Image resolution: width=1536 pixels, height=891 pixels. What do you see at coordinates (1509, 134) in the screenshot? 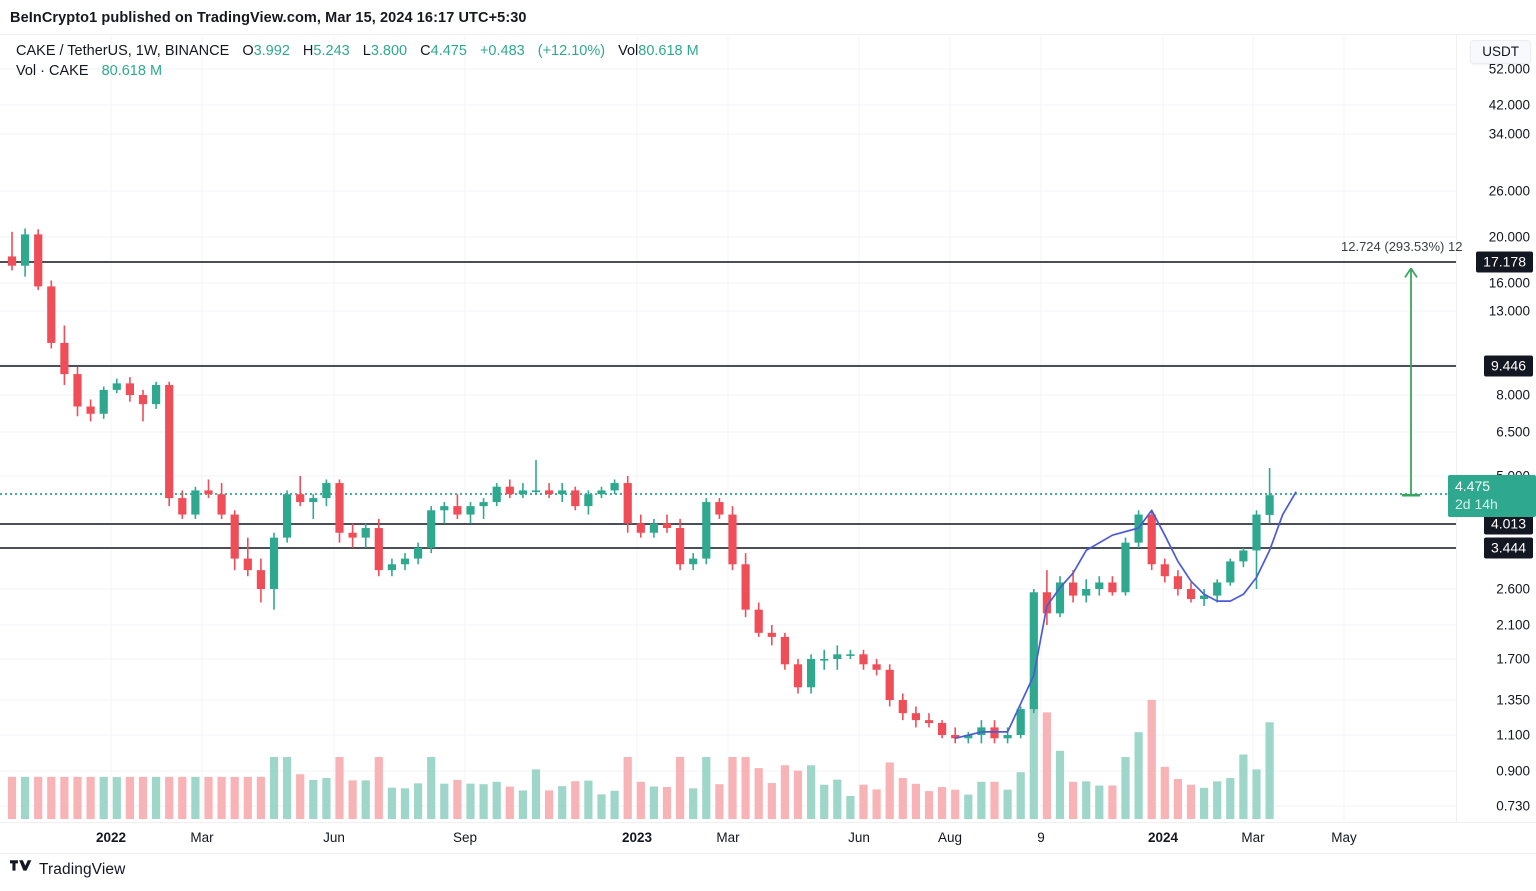
I see `price-axis-tick: 34.000` at bounding box center [1509, 134].